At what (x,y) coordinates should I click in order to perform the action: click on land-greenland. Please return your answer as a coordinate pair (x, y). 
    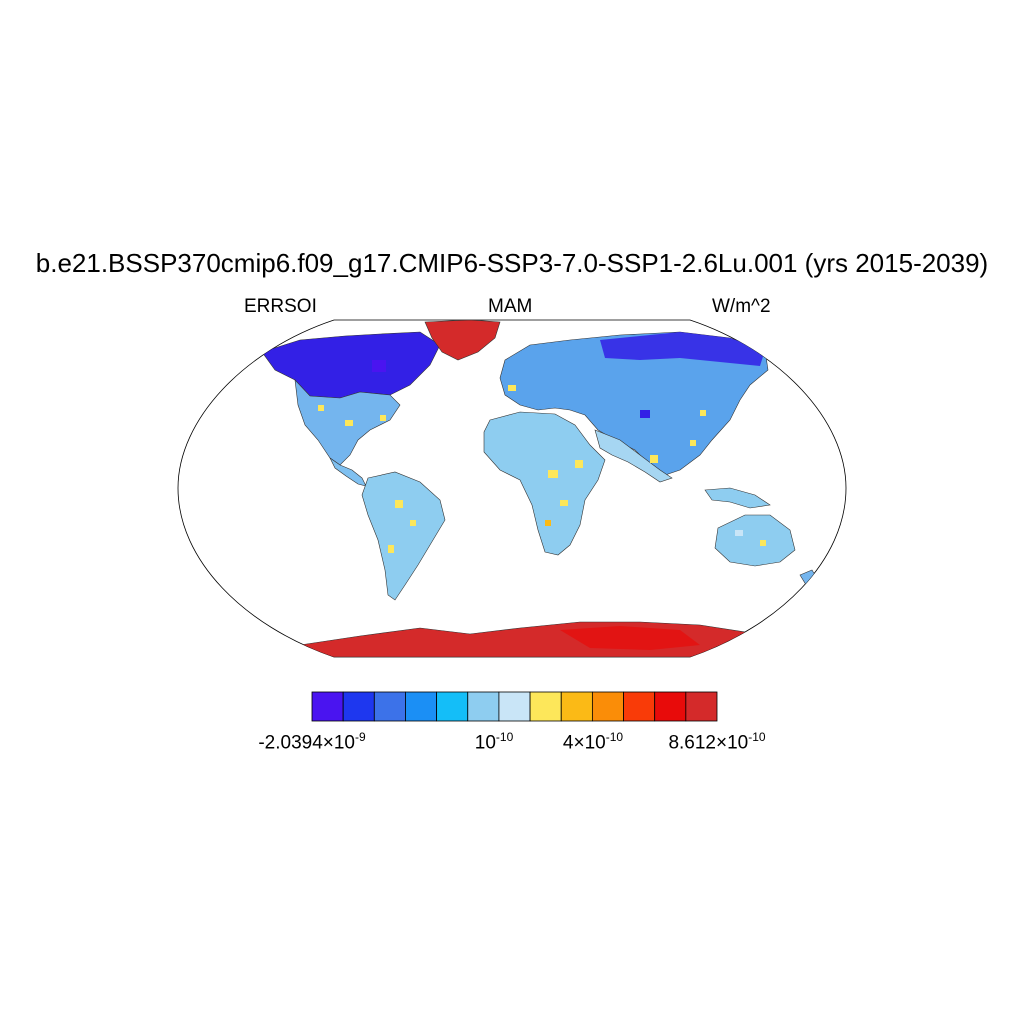
    Looking at the image, I should click on (462, 340).